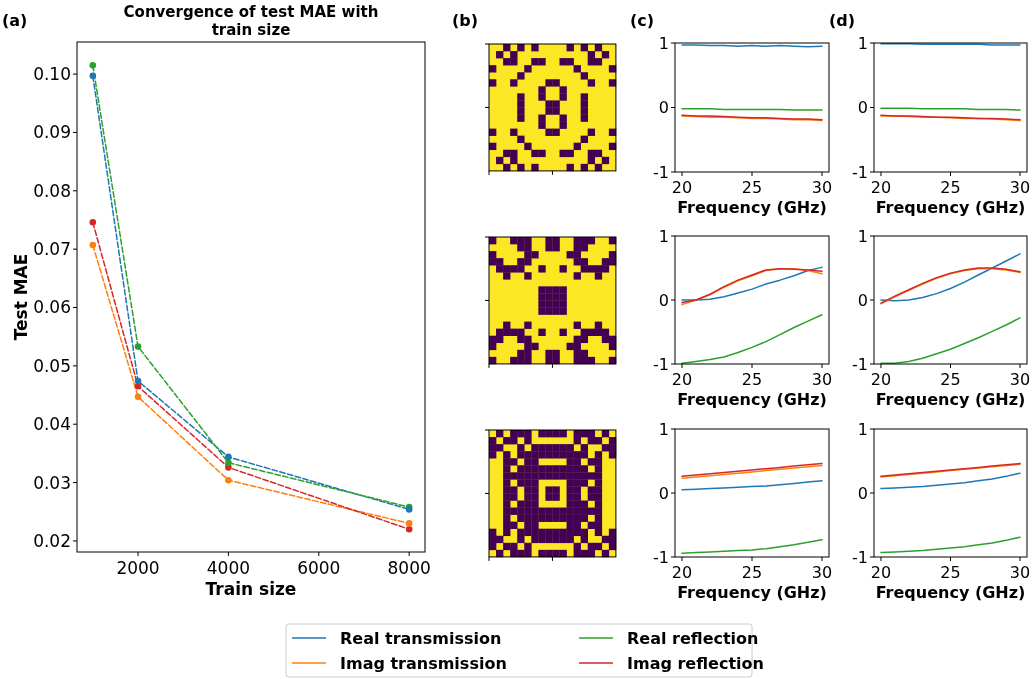 The width and height of the screenshot is (1034, 679). What do you see at coordinates (421, 638) in the screenshot?
I see `legend-label: Real transmission` at bounding box center [421, 638].